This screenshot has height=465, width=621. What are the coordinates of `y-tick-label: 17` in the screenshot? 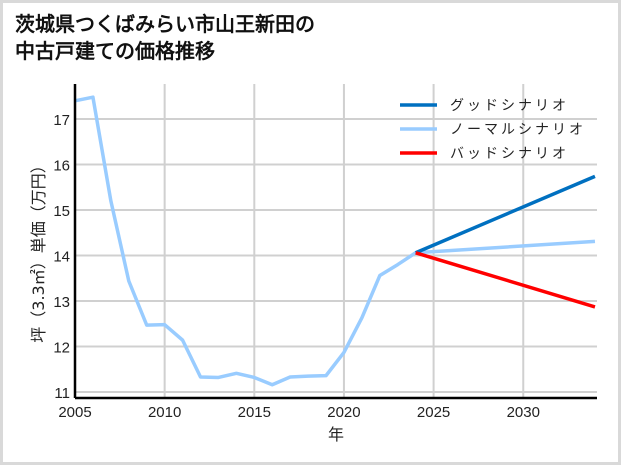 It's located at (61, 120).